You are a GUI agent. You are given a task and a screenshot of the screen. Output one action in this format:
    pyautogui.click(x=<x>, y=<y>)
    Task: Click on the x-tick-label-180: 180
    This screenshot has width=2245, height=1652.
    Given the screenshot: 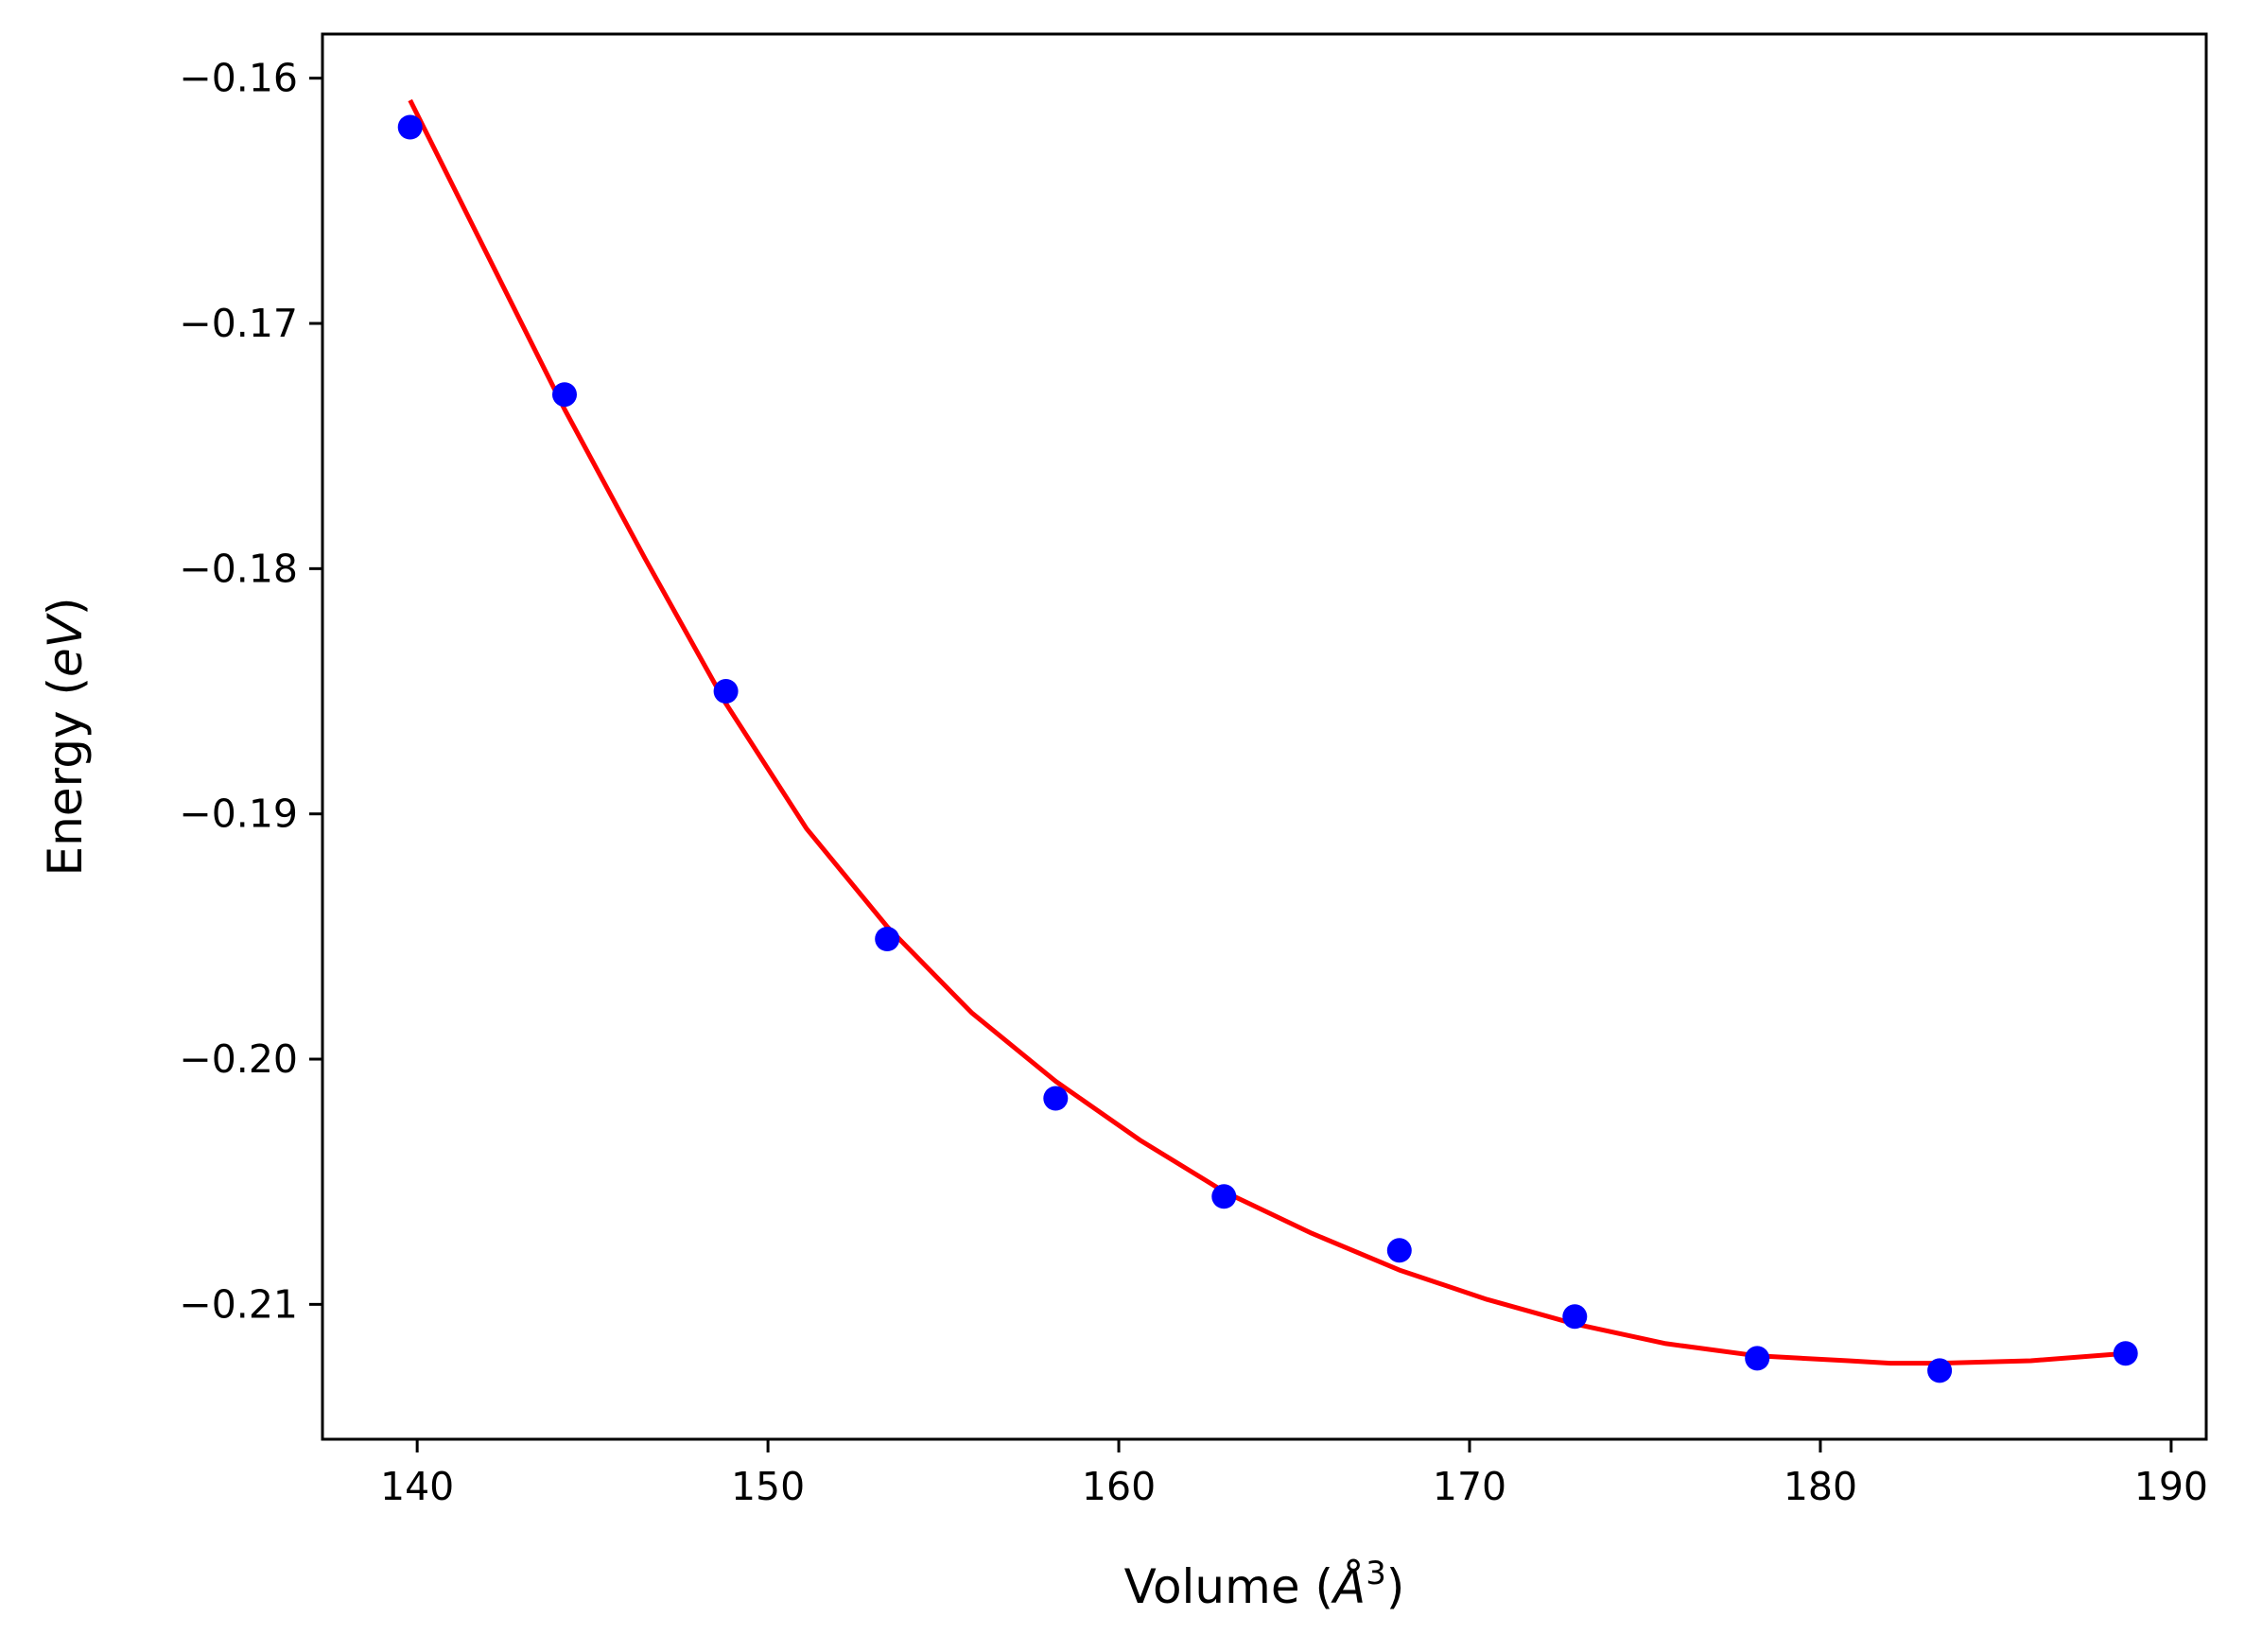 What is the action you would take?
    pyautogui.click(x=1821, y=1487)
    